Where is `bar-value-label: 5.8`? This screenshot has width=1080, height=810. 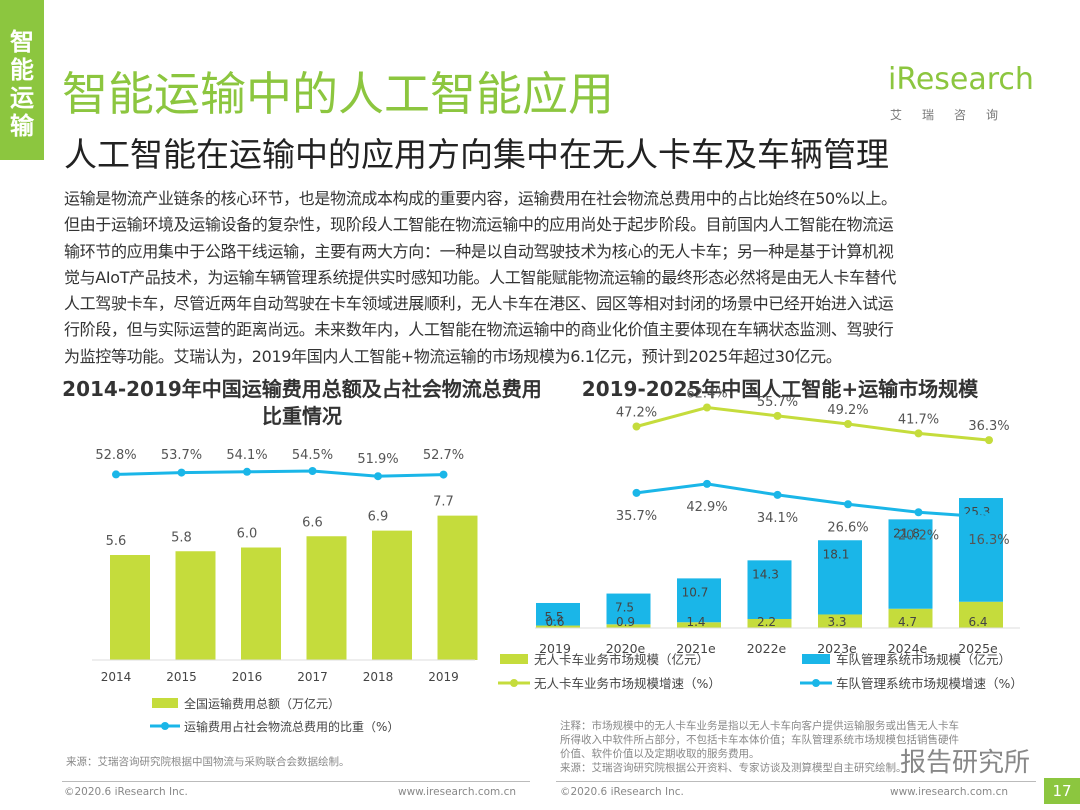
bar-value-label: 5.8 is located at coordinates (181, 537).